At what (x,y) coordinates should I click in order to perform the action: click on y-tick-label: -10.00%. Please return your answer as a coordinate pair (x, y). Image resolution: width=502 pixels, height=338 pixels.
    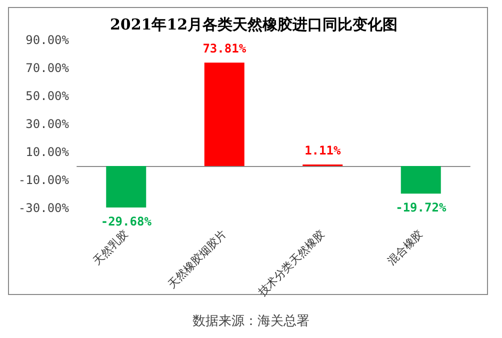
    Looking at the image, I should click on (44, 180).